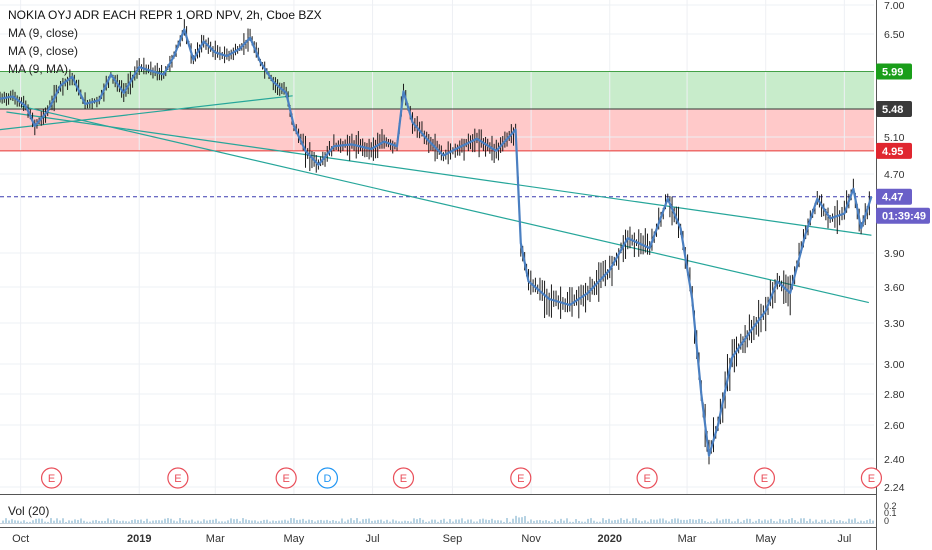  I want to click on y-tick-label: 2.80, so click(894, 395).